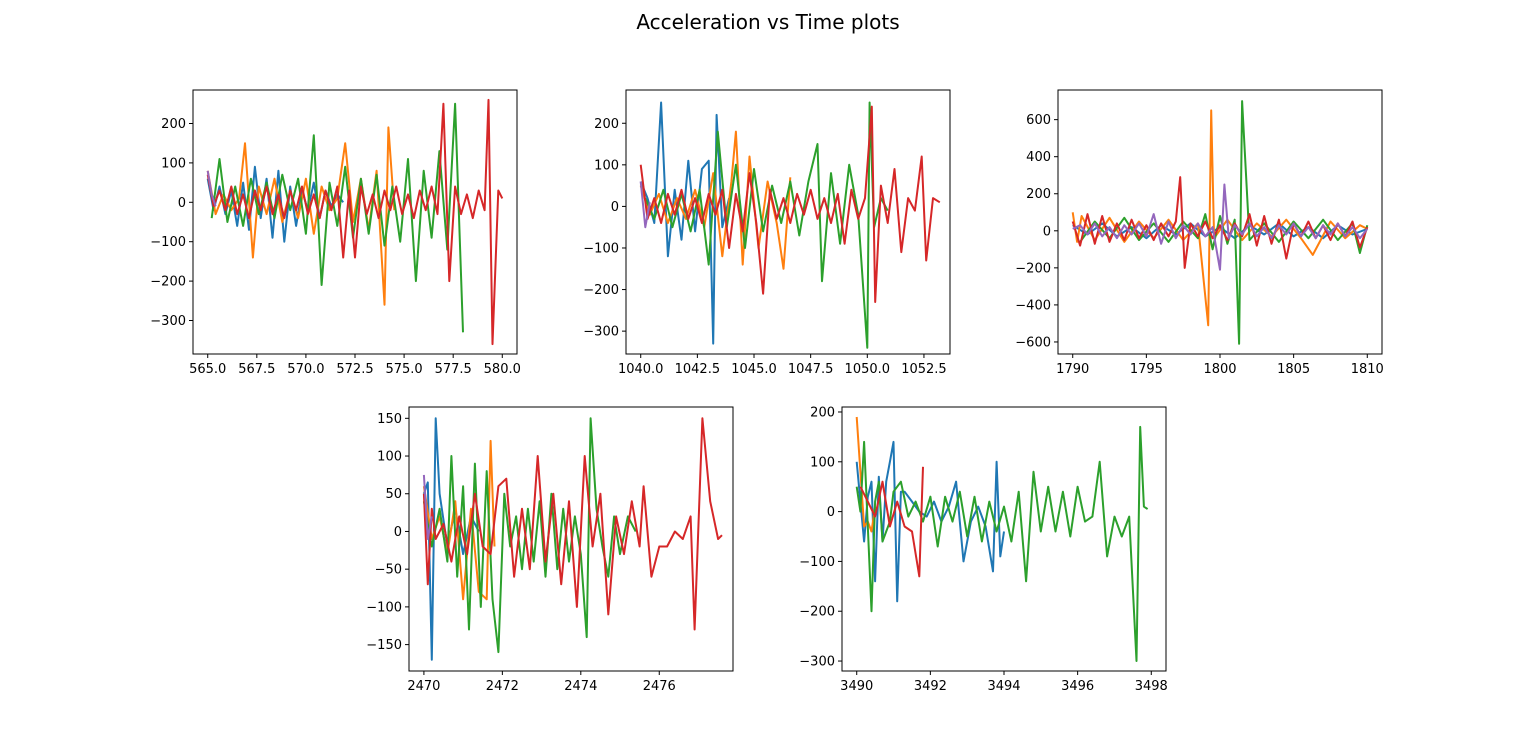  I want to click on x-tick-label: 580.0, so click(502, 369).